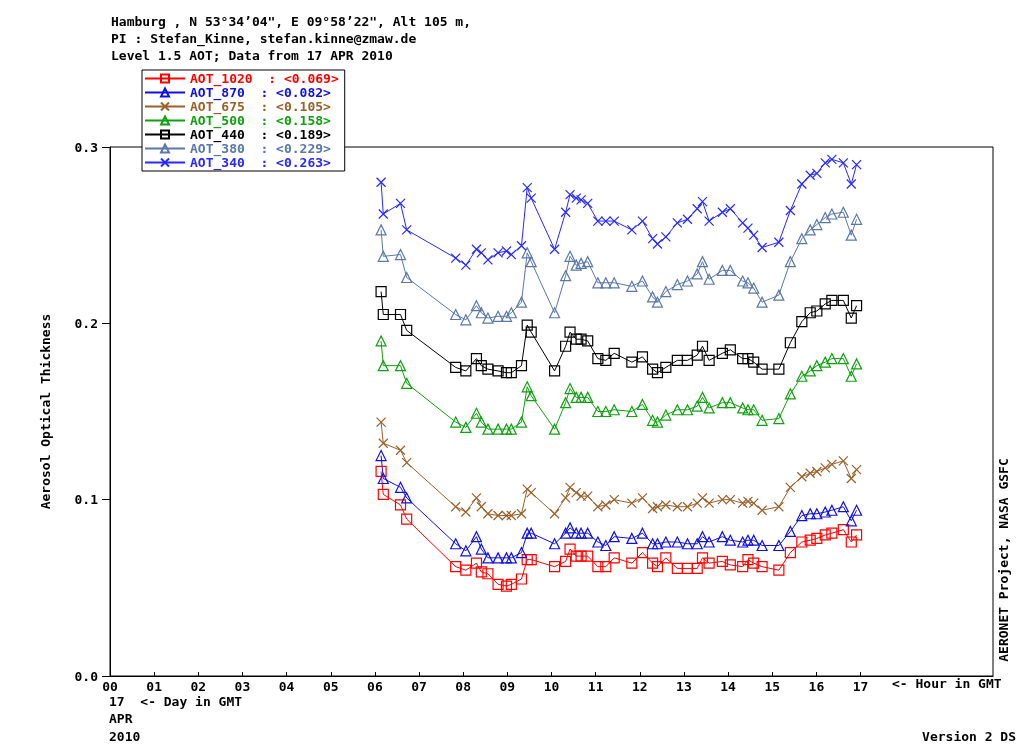 The image size is (1019, 745). Describe the element at coordinates (264, 79) in the screenshot. I see `legend-label: AOT_1020 : <0.069>` at that location.